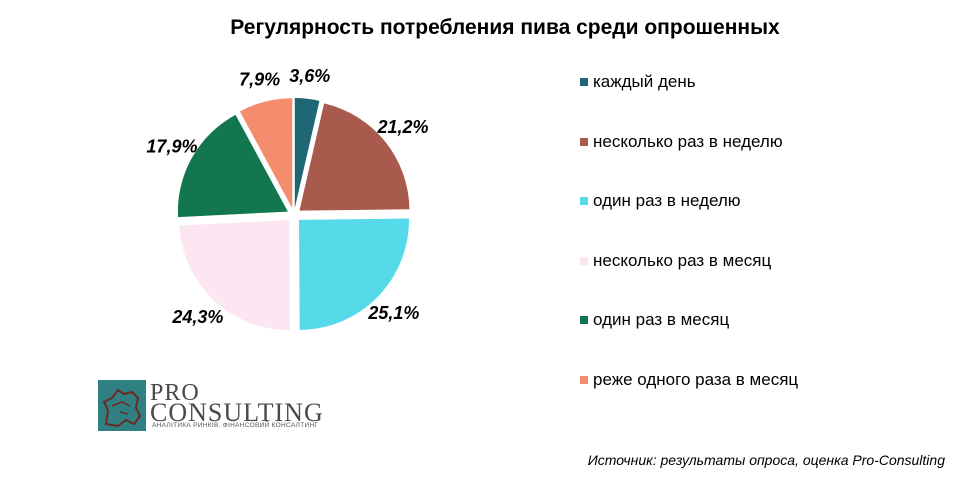  Describe the element at coordinates (661, 319) in the screenshot. I see `legend-label: один раз в месяц` at that location.